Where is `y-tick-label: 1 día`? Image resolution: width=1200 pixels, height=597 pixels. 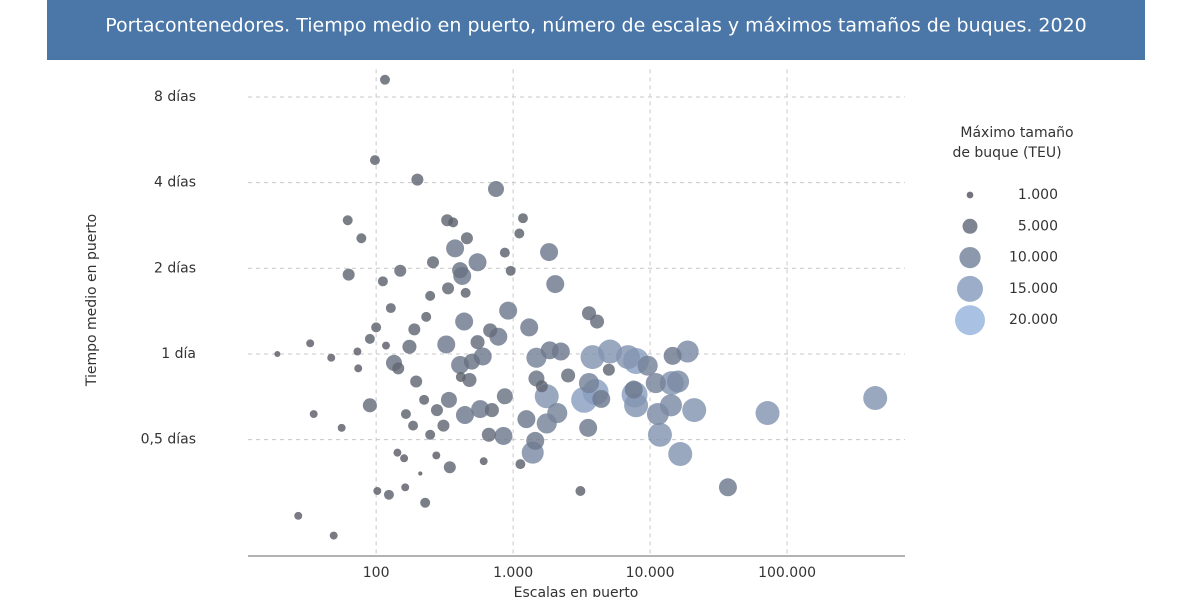
y-tick-label: 1 día is located at coordinates (178, 354).